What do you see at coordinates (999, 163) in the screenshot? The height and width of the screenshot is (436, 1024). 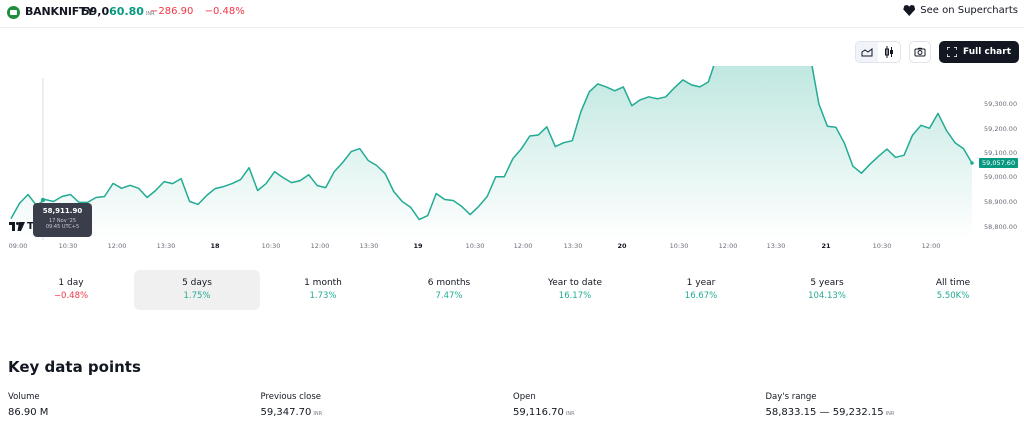 I see `last-price-badge: 59,057.60` at bounding box center [999, 163].